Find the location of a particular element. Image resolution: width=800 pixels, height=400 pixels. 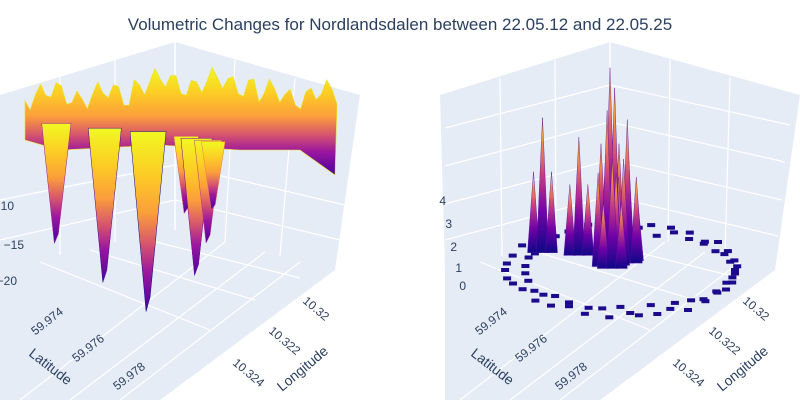

left-lon-tick-1: 10.32 is located at coordinates (316, 309).